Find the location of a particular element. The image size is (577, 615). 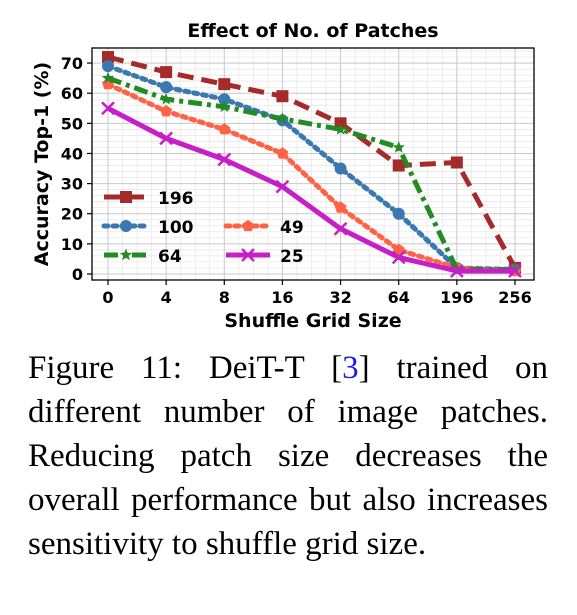

x-tick-label: 8 is located at coordinates (224, 297).